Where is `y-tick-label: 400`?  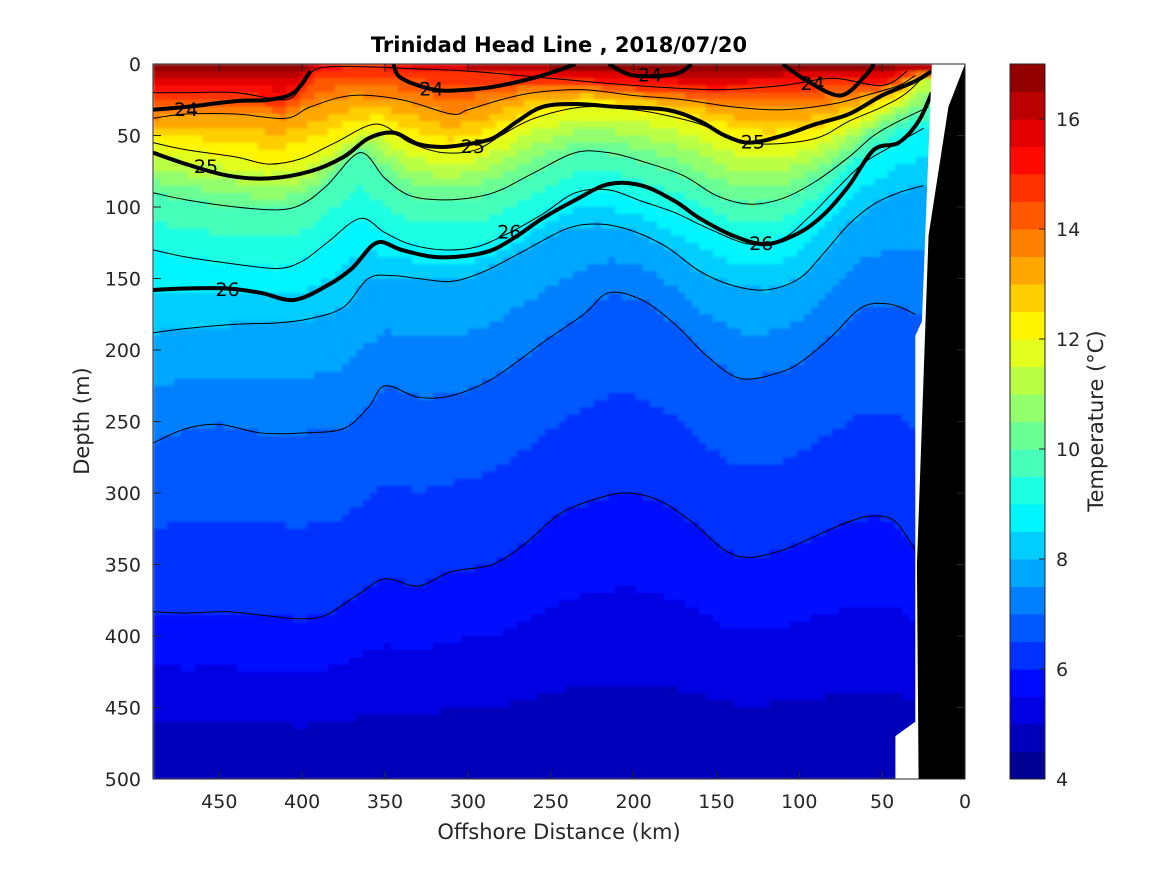 y-tick-label: 400 is located at coordinates (123, 637).